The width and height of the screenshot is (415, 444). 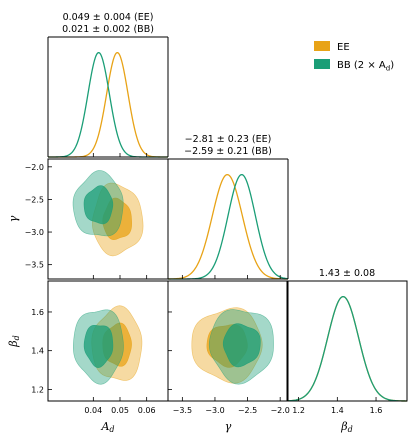 What do you see at coordinates (354, 57) in the screenshot?
I see `legend: EE BB (2 × Ad)` at bounding box center [354, 57].